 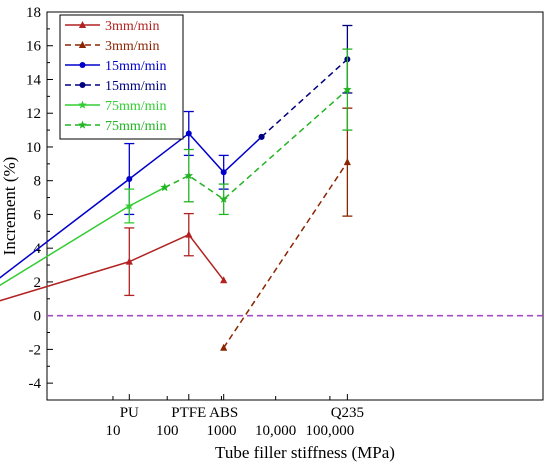 What do you see at coordinates (35, 384) in the screenshot?
I see `y-tick-label: -4` at bounding box center [35, 384].